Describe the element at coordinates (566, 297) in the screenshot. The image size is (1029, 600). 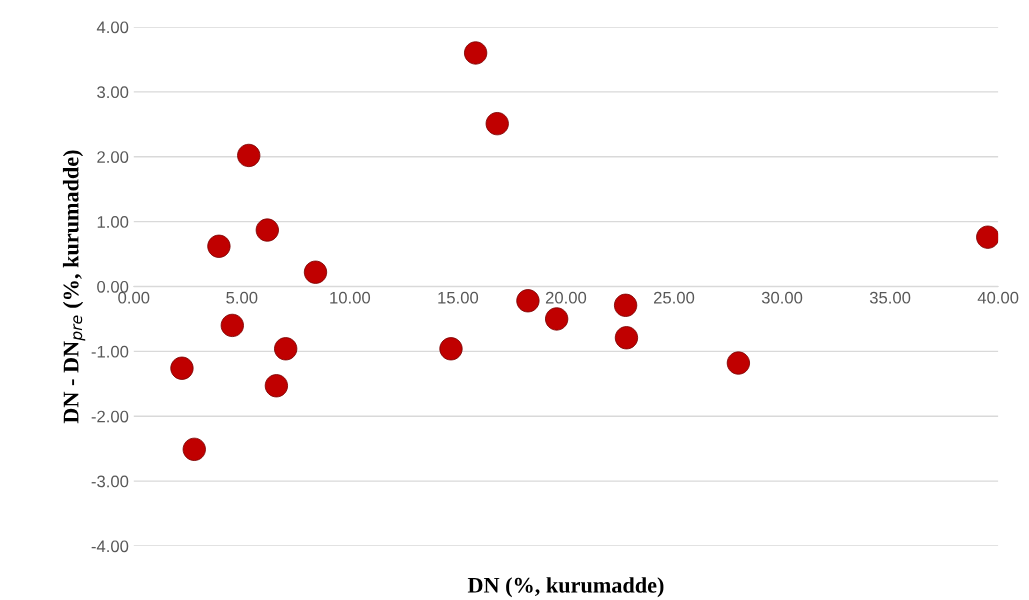
I see `x-tick-label: 20.00` at that location.